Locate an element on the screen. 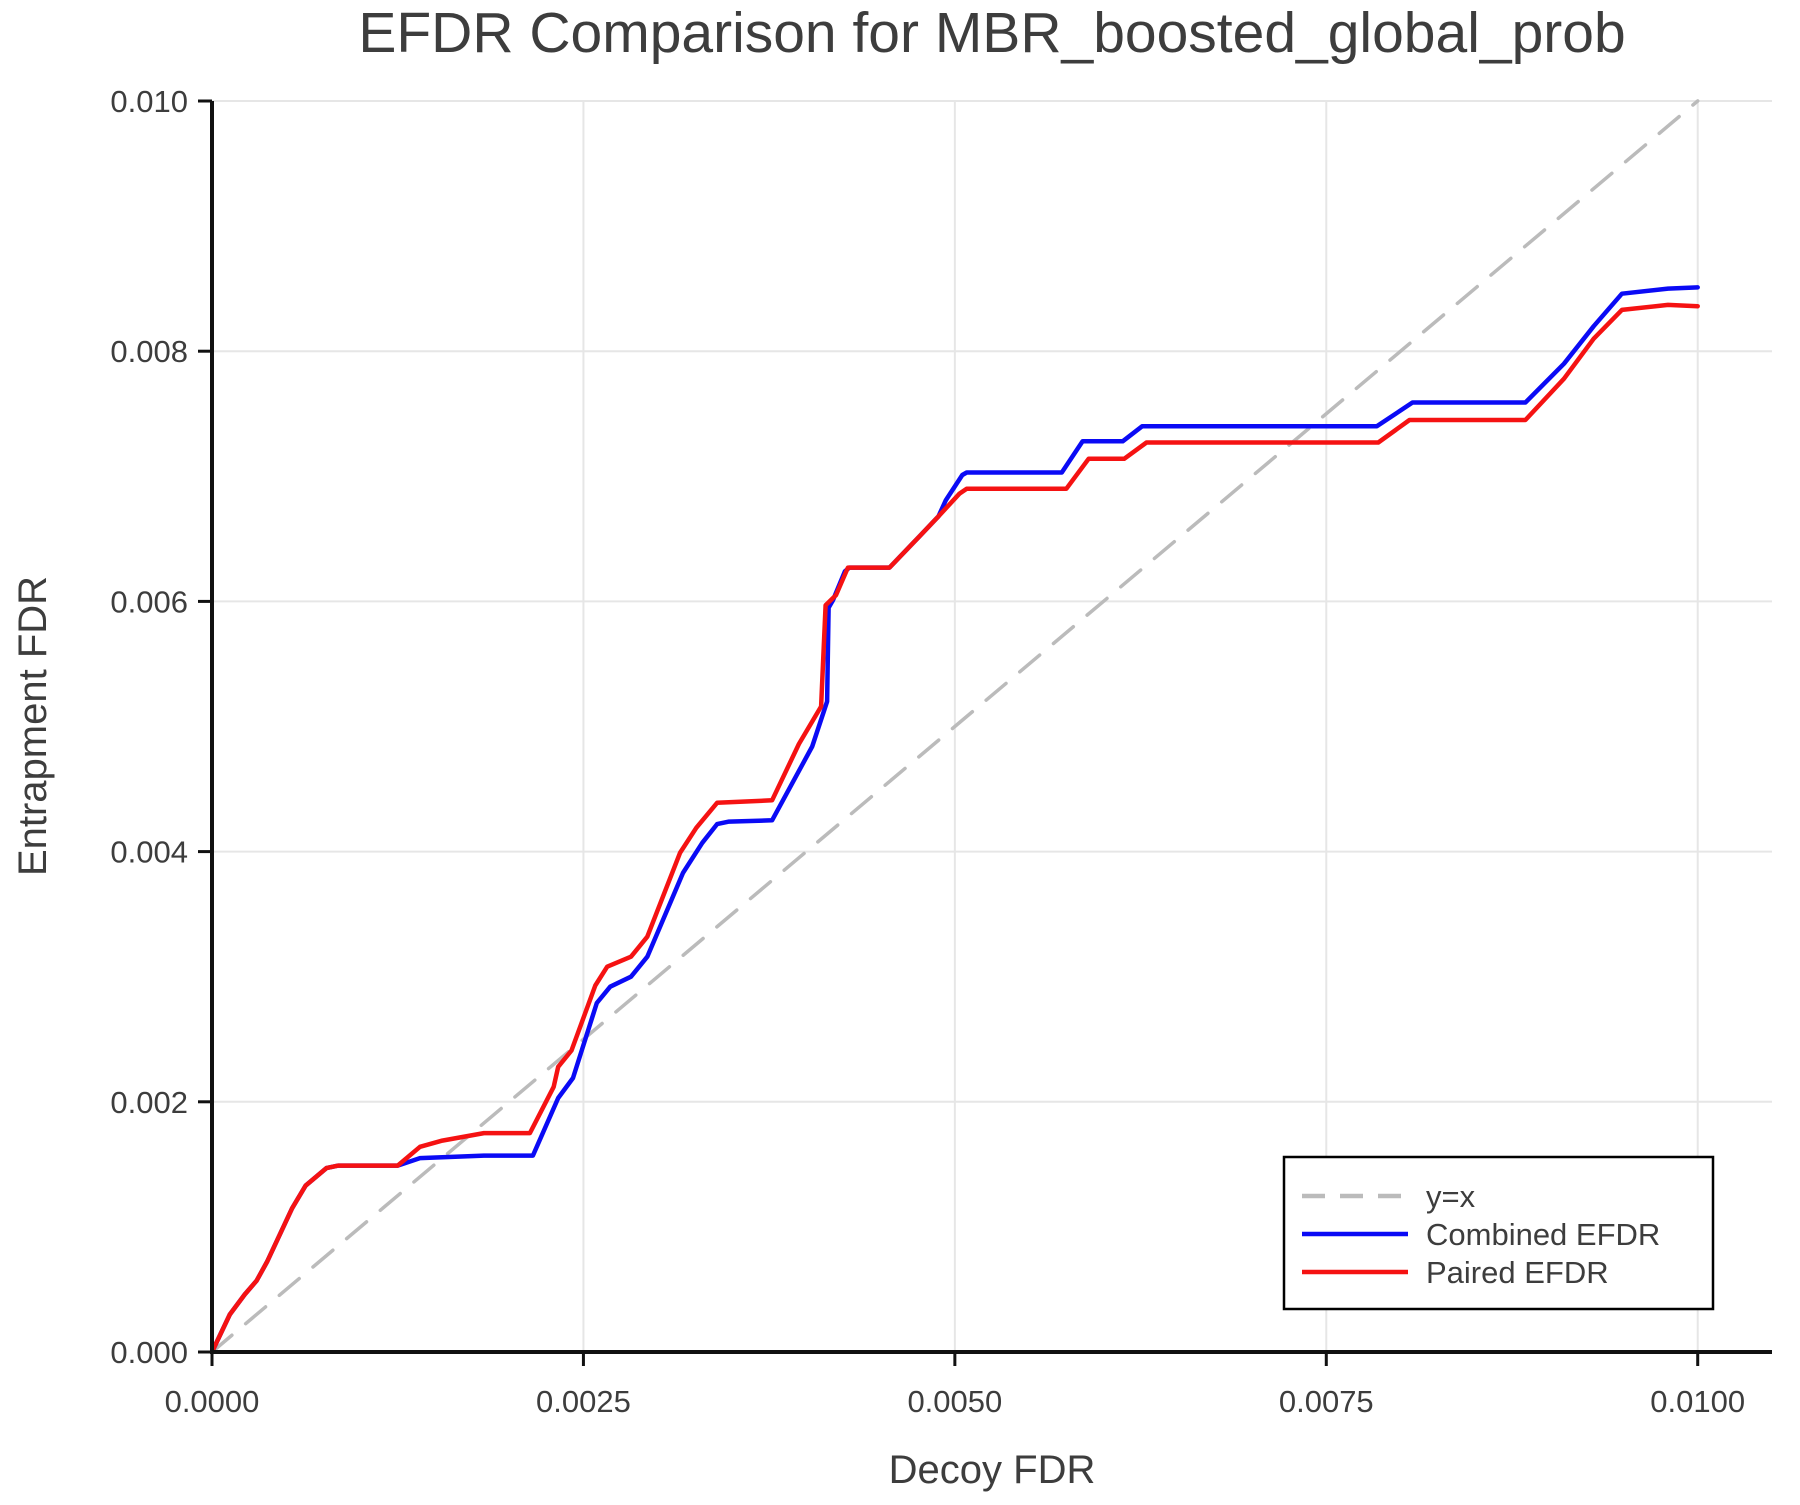 The image size is (1800, 1505). legend-label: Paired EFDR is located at coordinates (1517, 1272).